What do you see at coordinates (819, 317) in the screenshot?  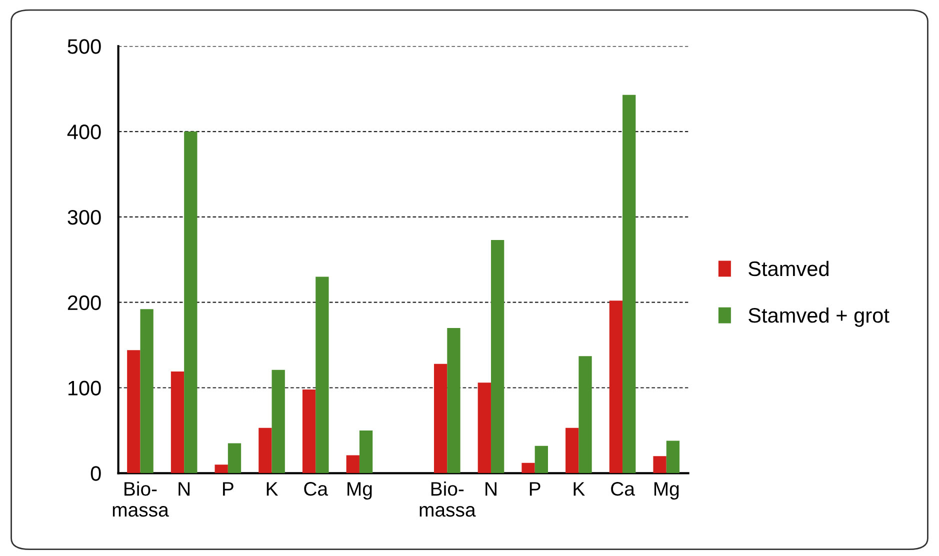 I see `legend-label: Stamved + grot` at bounding box center [819, 317].